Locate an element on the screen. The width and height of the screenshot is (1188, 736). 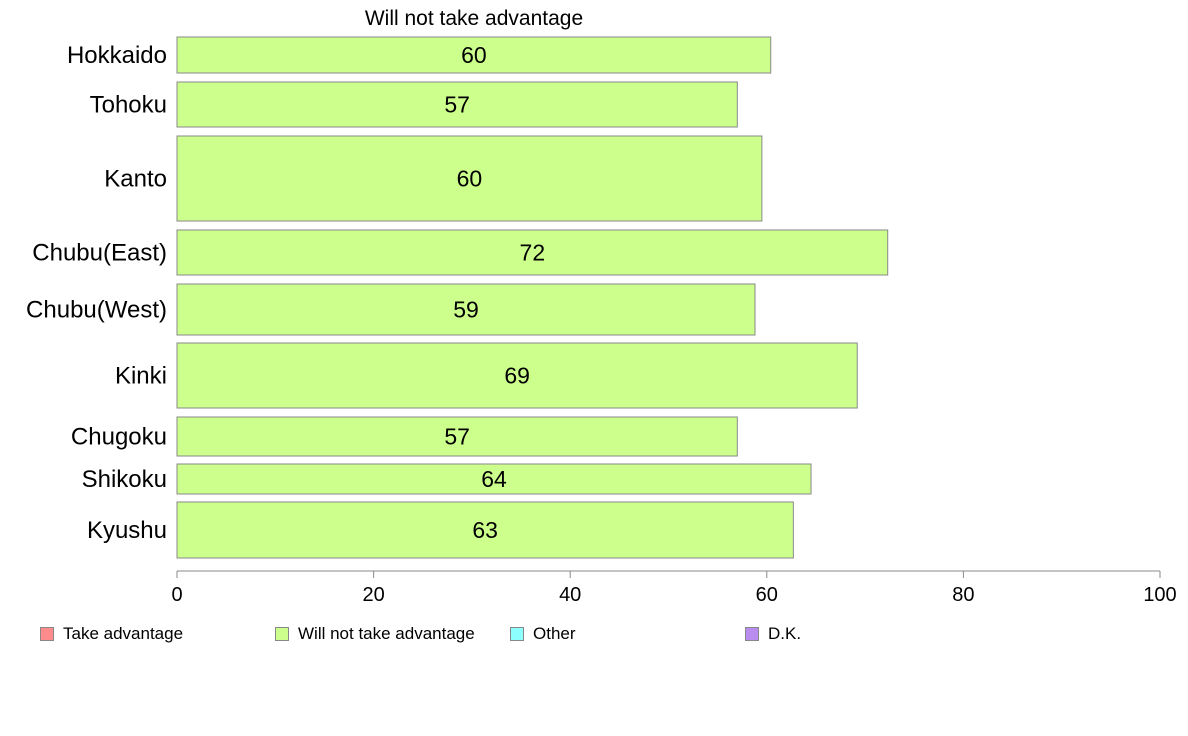
legend-swatch-other is located at coordinates (517, 634).